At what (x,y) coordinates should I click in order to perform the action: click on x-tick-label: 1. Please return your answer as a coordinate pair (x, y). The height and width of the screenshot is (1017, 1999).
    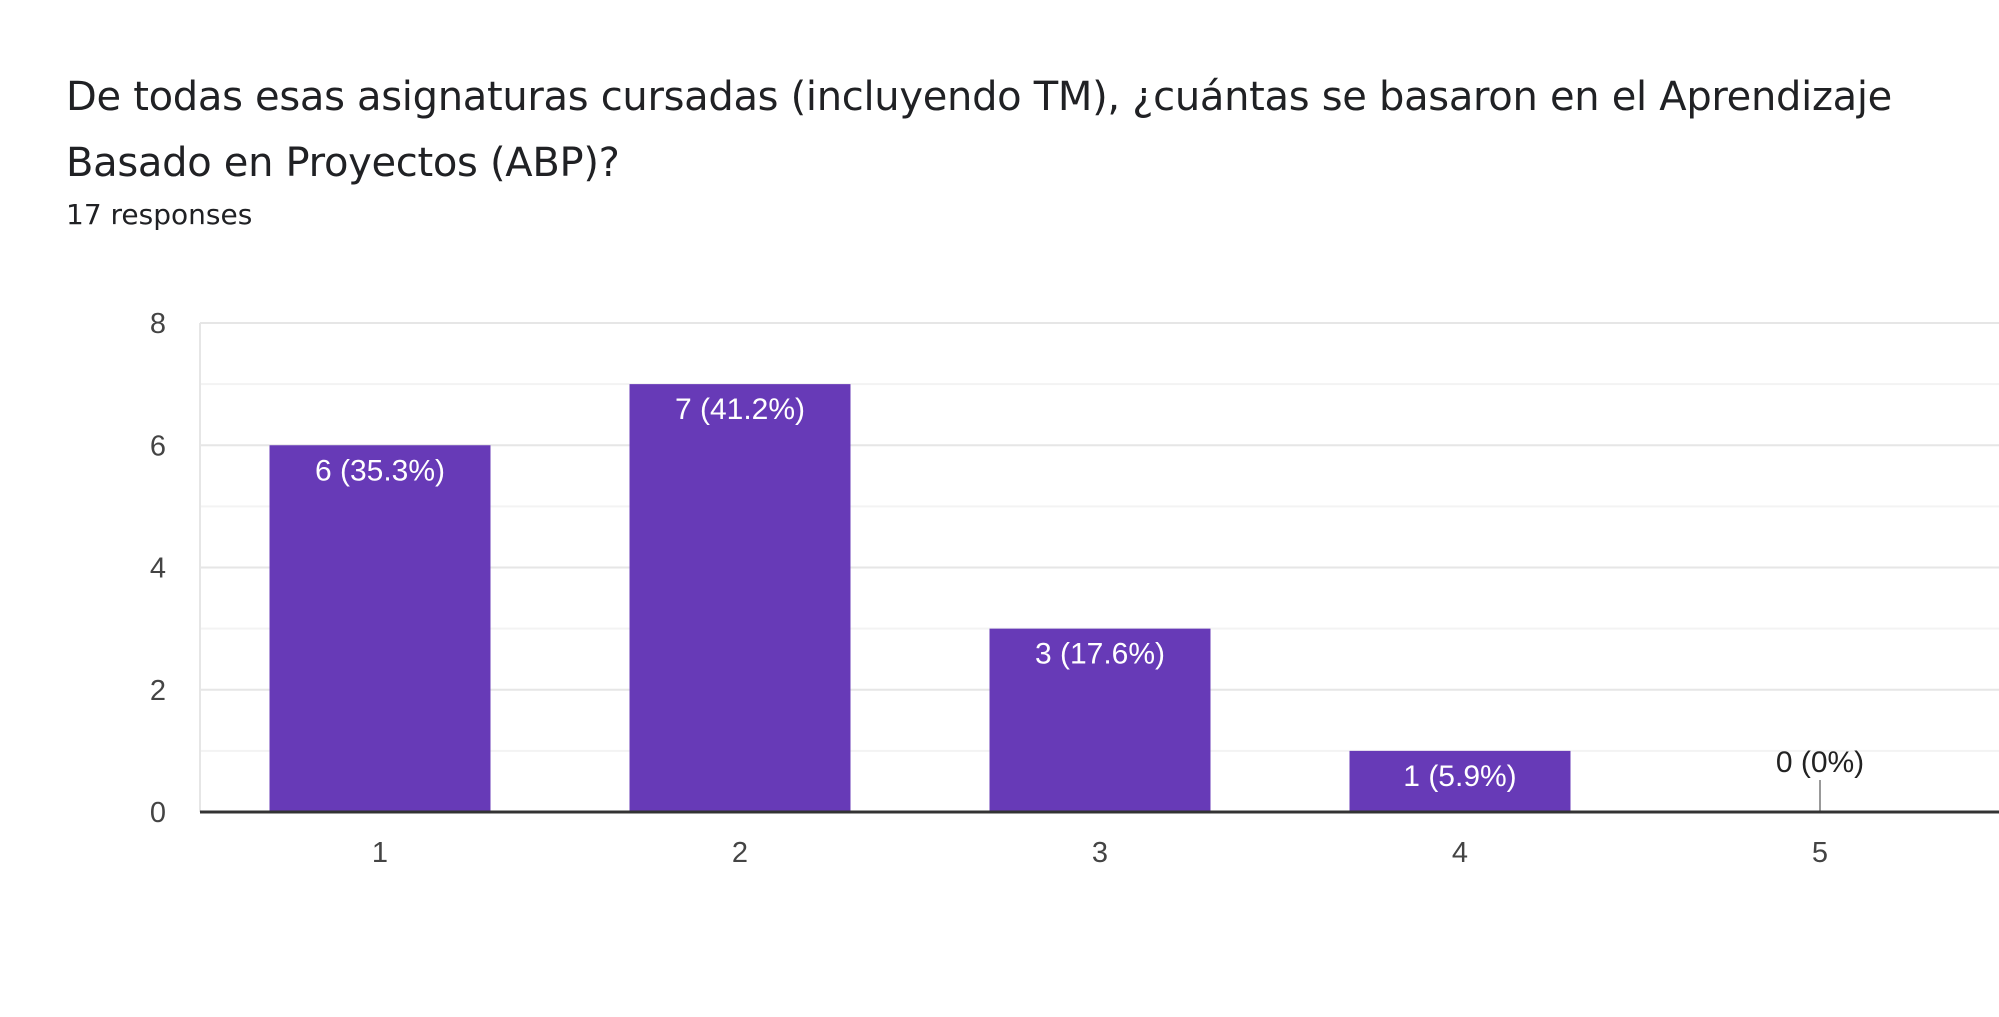
    Looking at the image, I should click on (380, 853).